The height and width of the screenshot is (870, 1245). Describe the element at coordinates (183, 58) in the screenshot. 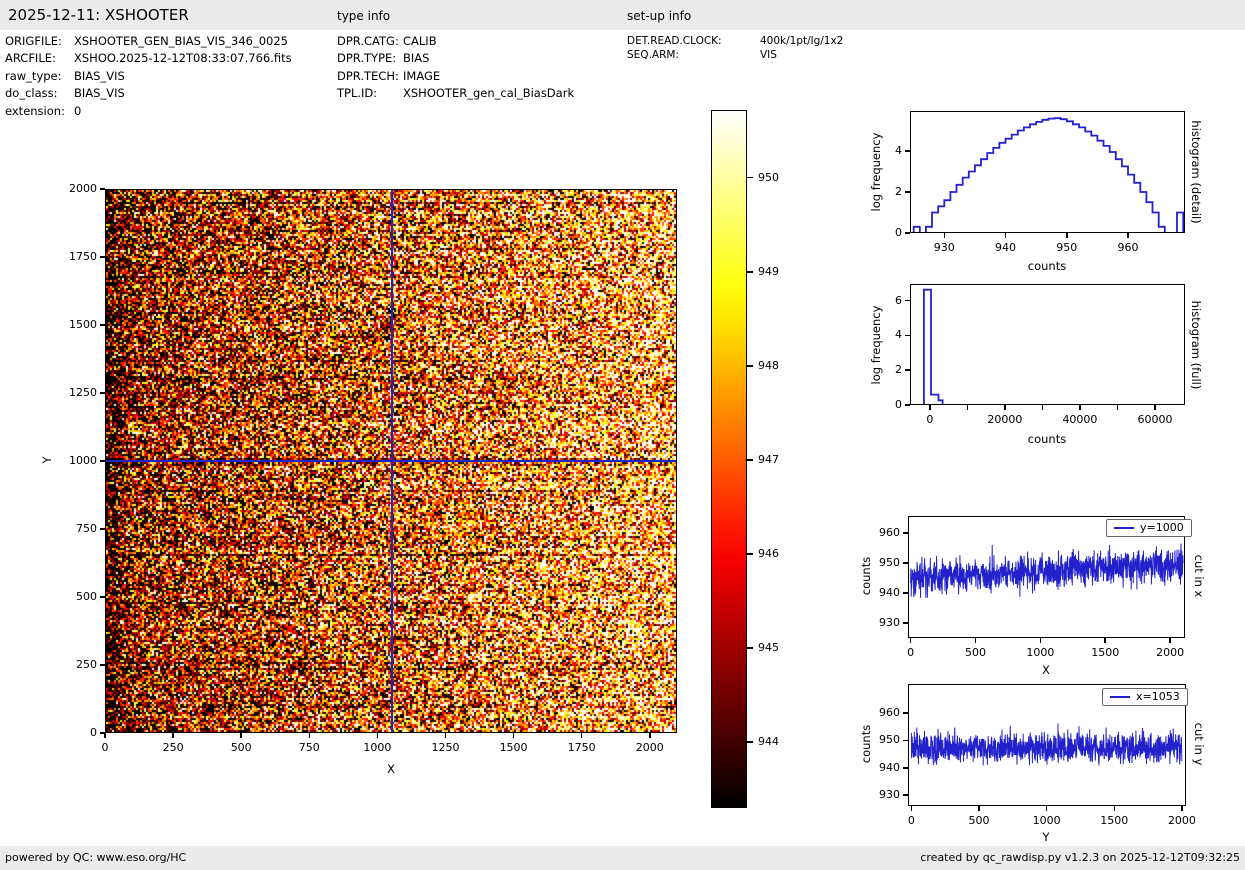

I see `field-value: XSHOO.2025-12-12T08:33:07.766.fits` at that location.